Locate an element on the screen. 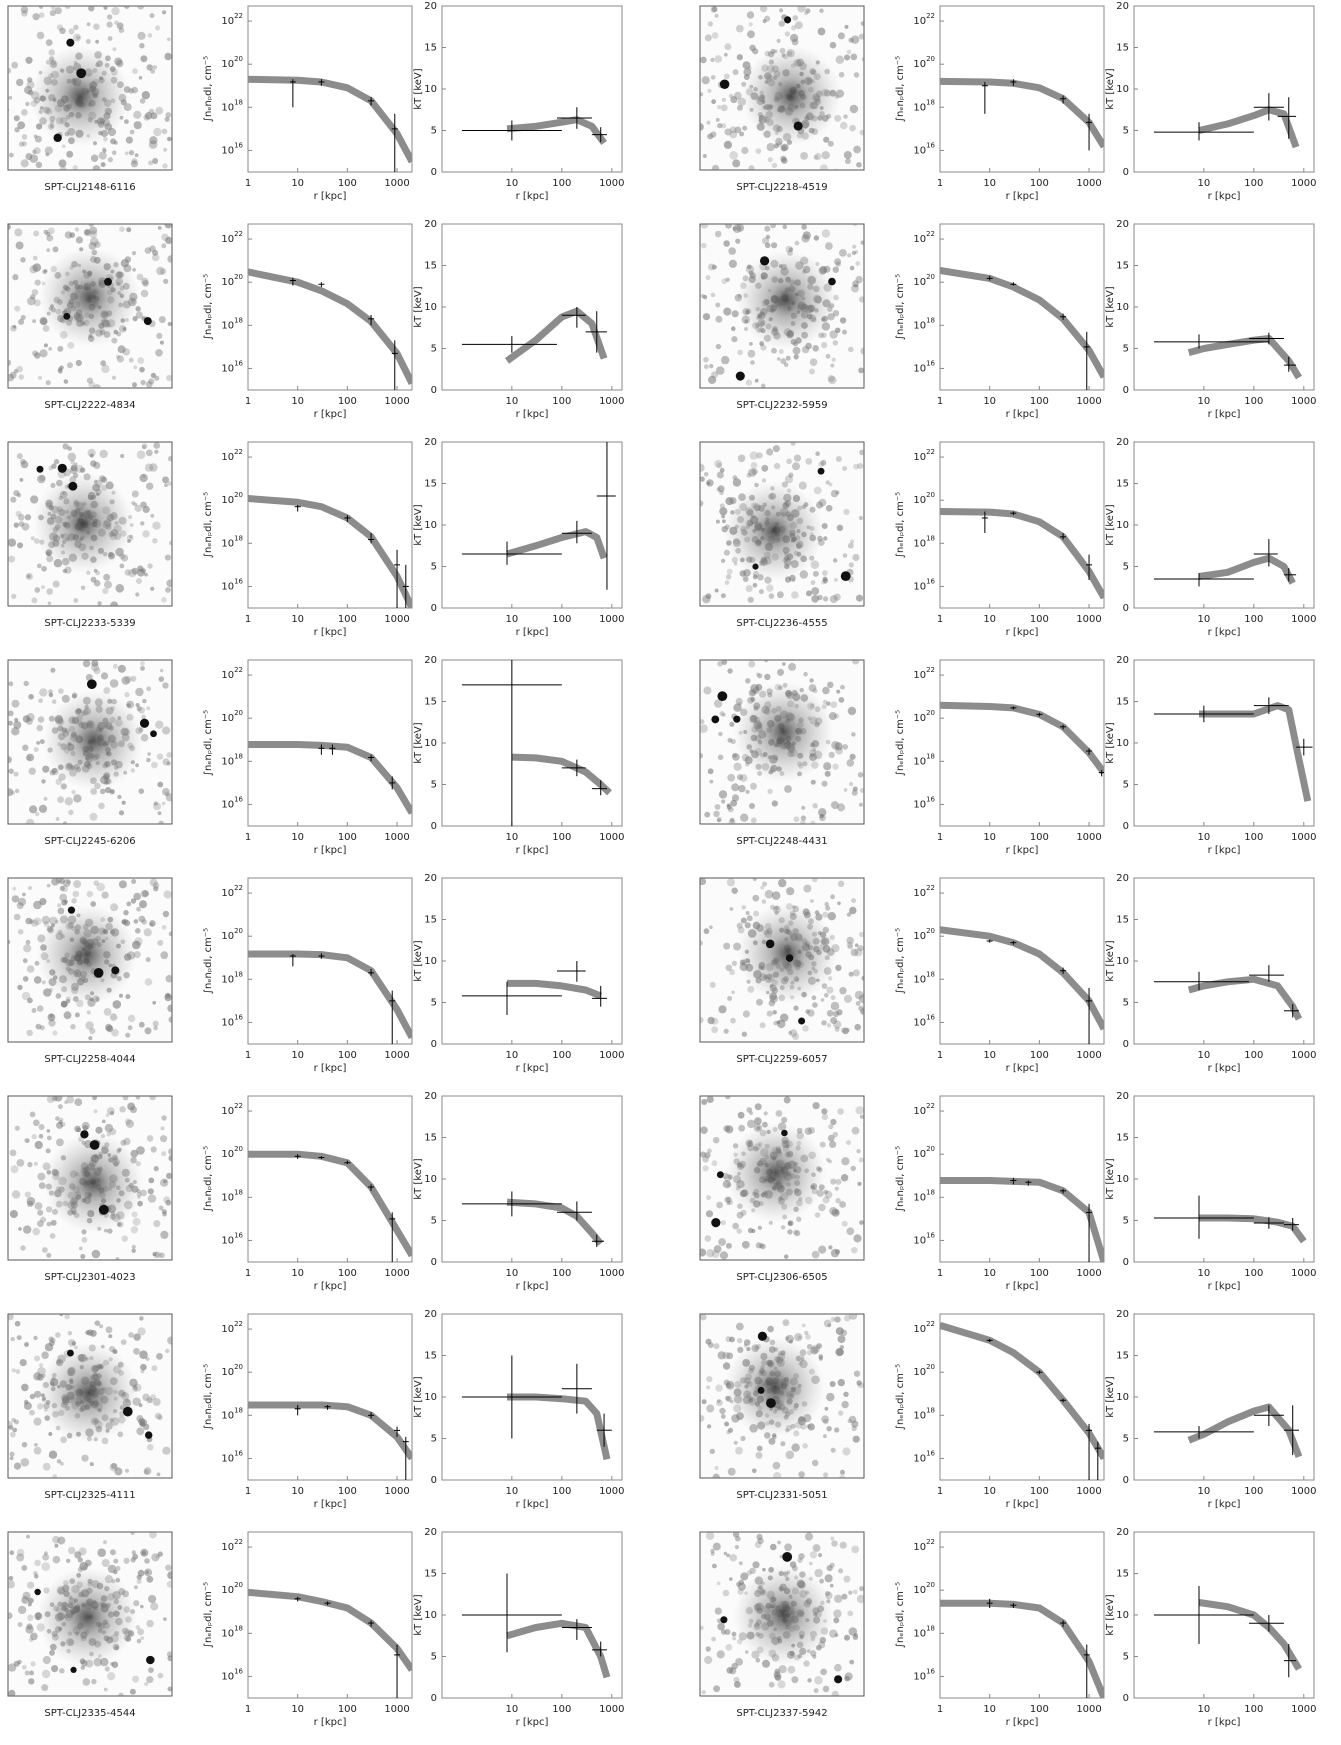  cluster-glow is located at coordinates (787, 953).